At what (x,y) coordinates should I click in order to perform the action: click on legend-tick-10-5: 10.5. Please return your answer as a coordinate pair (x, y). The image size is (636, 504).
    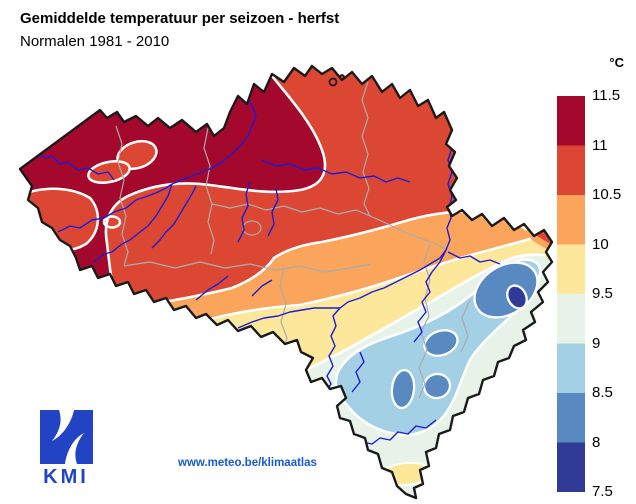
    Looking at the image, I should click on (607, 194).